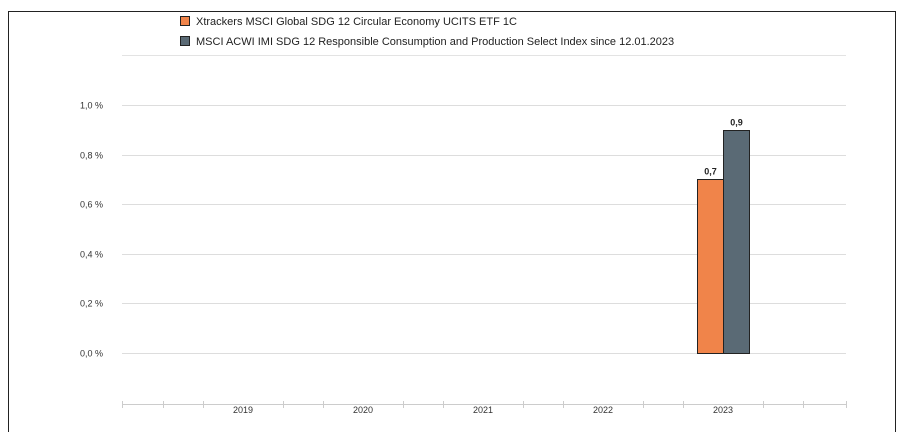 The image size is (904, 432). Describe the element at coordinates (185, 41) in the screenshot. I see `legend-swatch-index` at that location.